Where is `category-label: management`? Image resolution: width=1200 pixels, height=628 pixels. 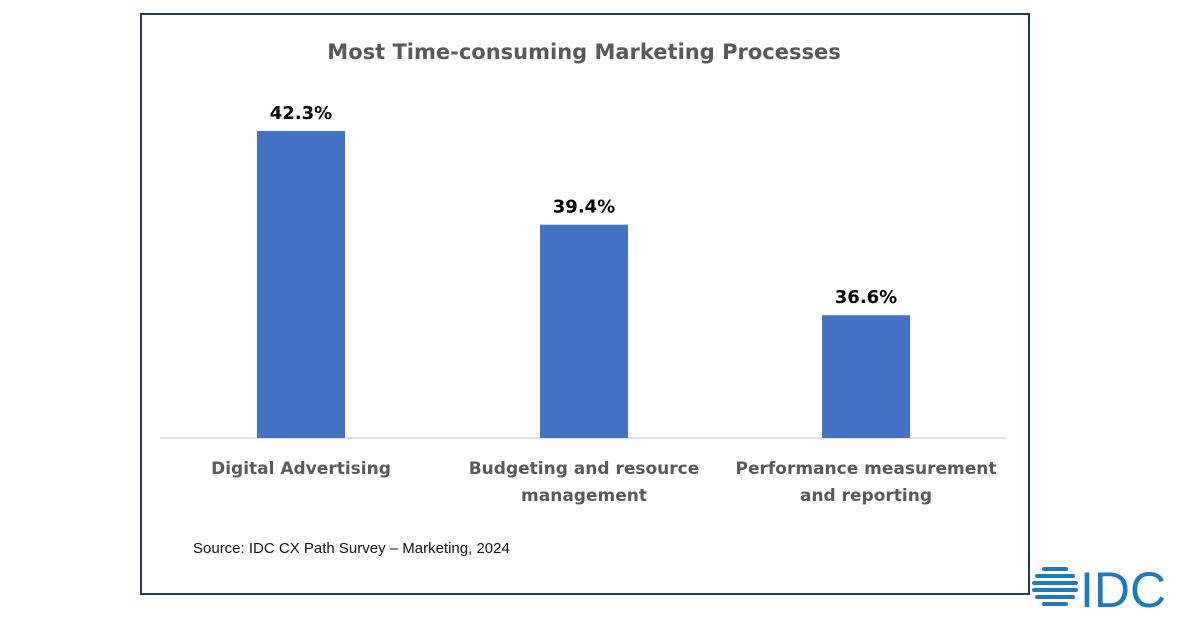 category-label: management is located at coordinates (584, 496).